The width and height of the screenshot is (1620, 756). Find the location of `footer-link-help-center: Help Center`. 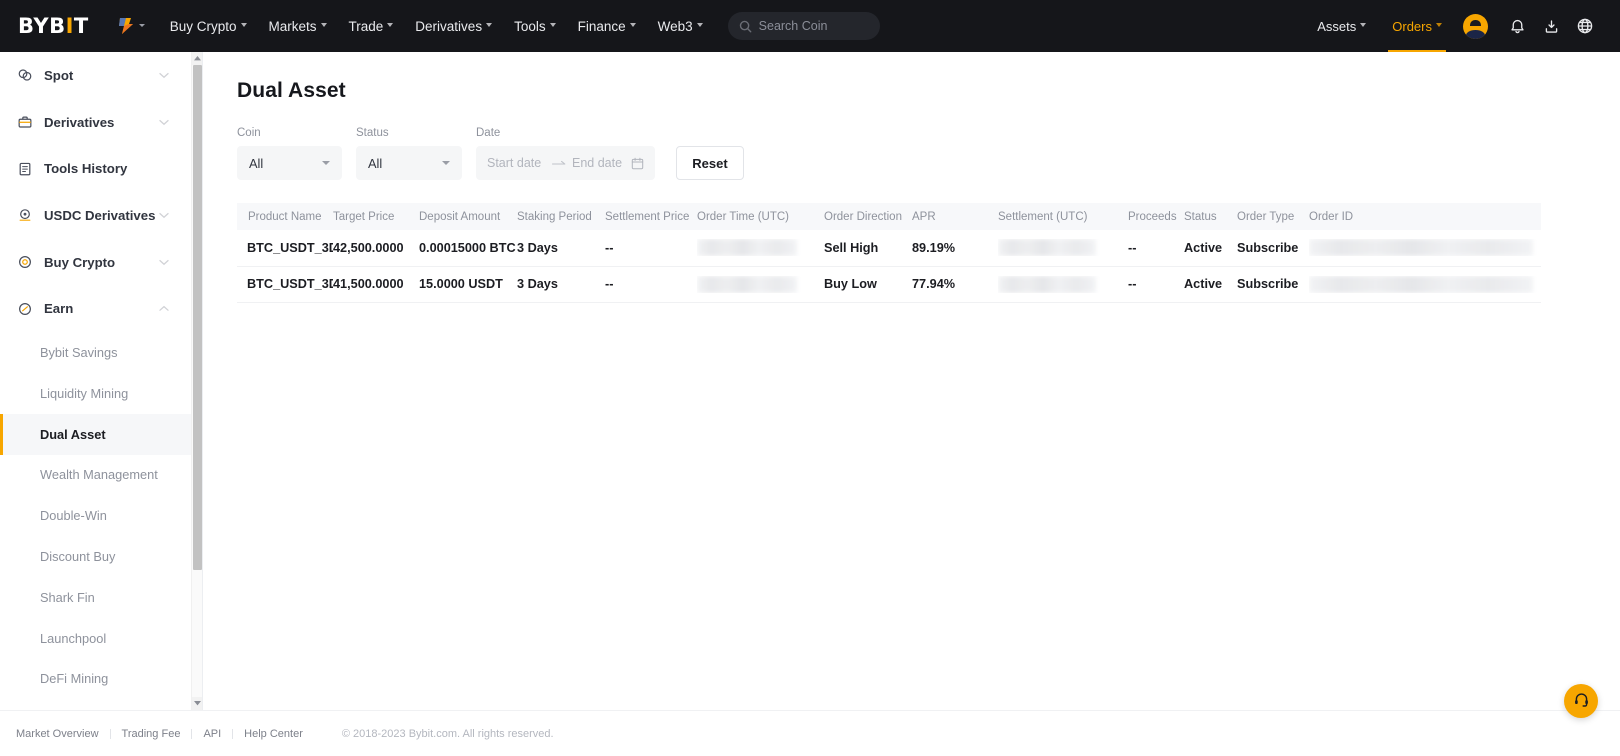

footer-link-help-center: Help Center is located at coordinates (273, 733).